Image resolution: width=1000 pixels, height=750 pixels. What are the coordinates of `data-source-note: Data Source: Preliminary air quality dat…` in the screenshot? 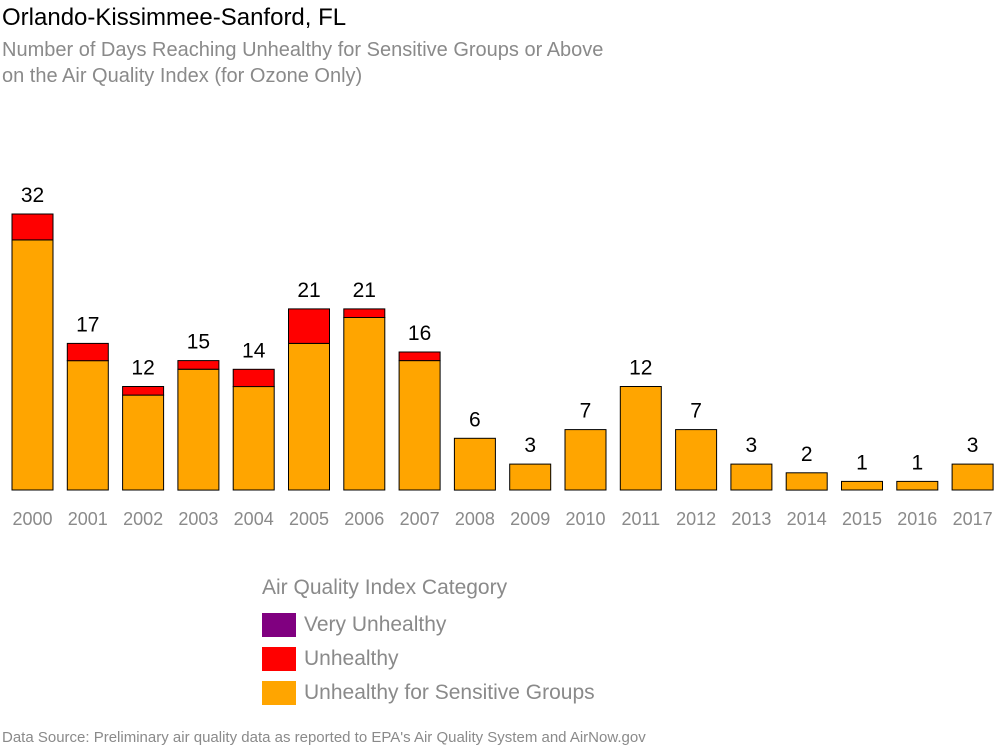 It's located at (324, 737).